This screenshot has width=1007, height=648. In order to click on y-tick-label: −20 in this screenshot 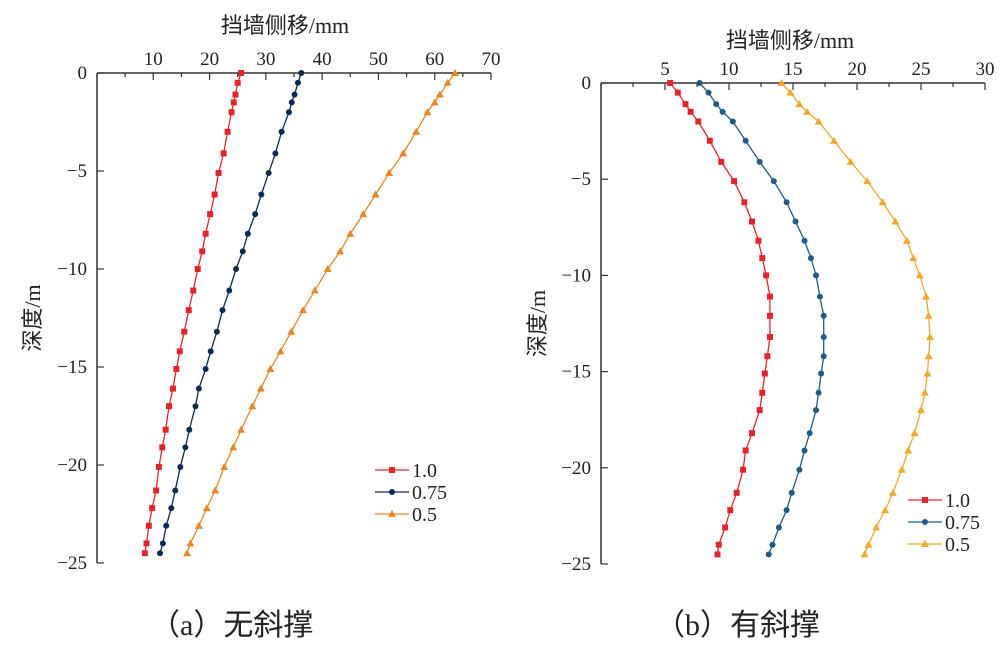, I will do `click(576, 468)`.